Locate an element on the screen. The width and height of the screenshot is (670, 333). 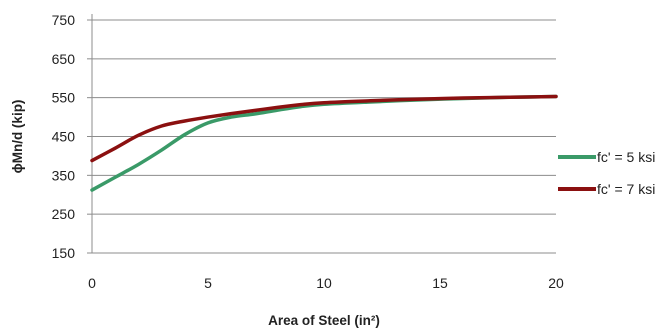
legend: fc' = 5 ksi fc' = 7 ksi is located at coordinates (606, 173).